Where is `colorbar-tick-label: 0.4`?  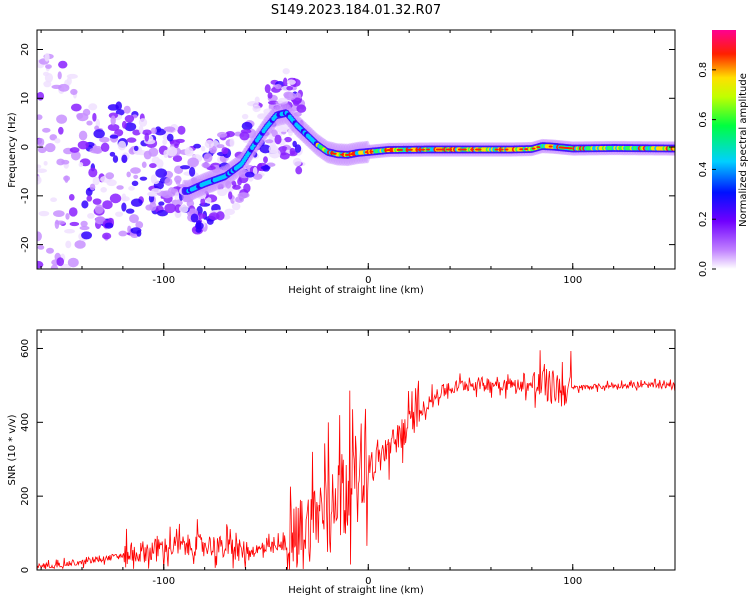 colorbar-tick-label: 0.4 is located at coordinates (703, 169).